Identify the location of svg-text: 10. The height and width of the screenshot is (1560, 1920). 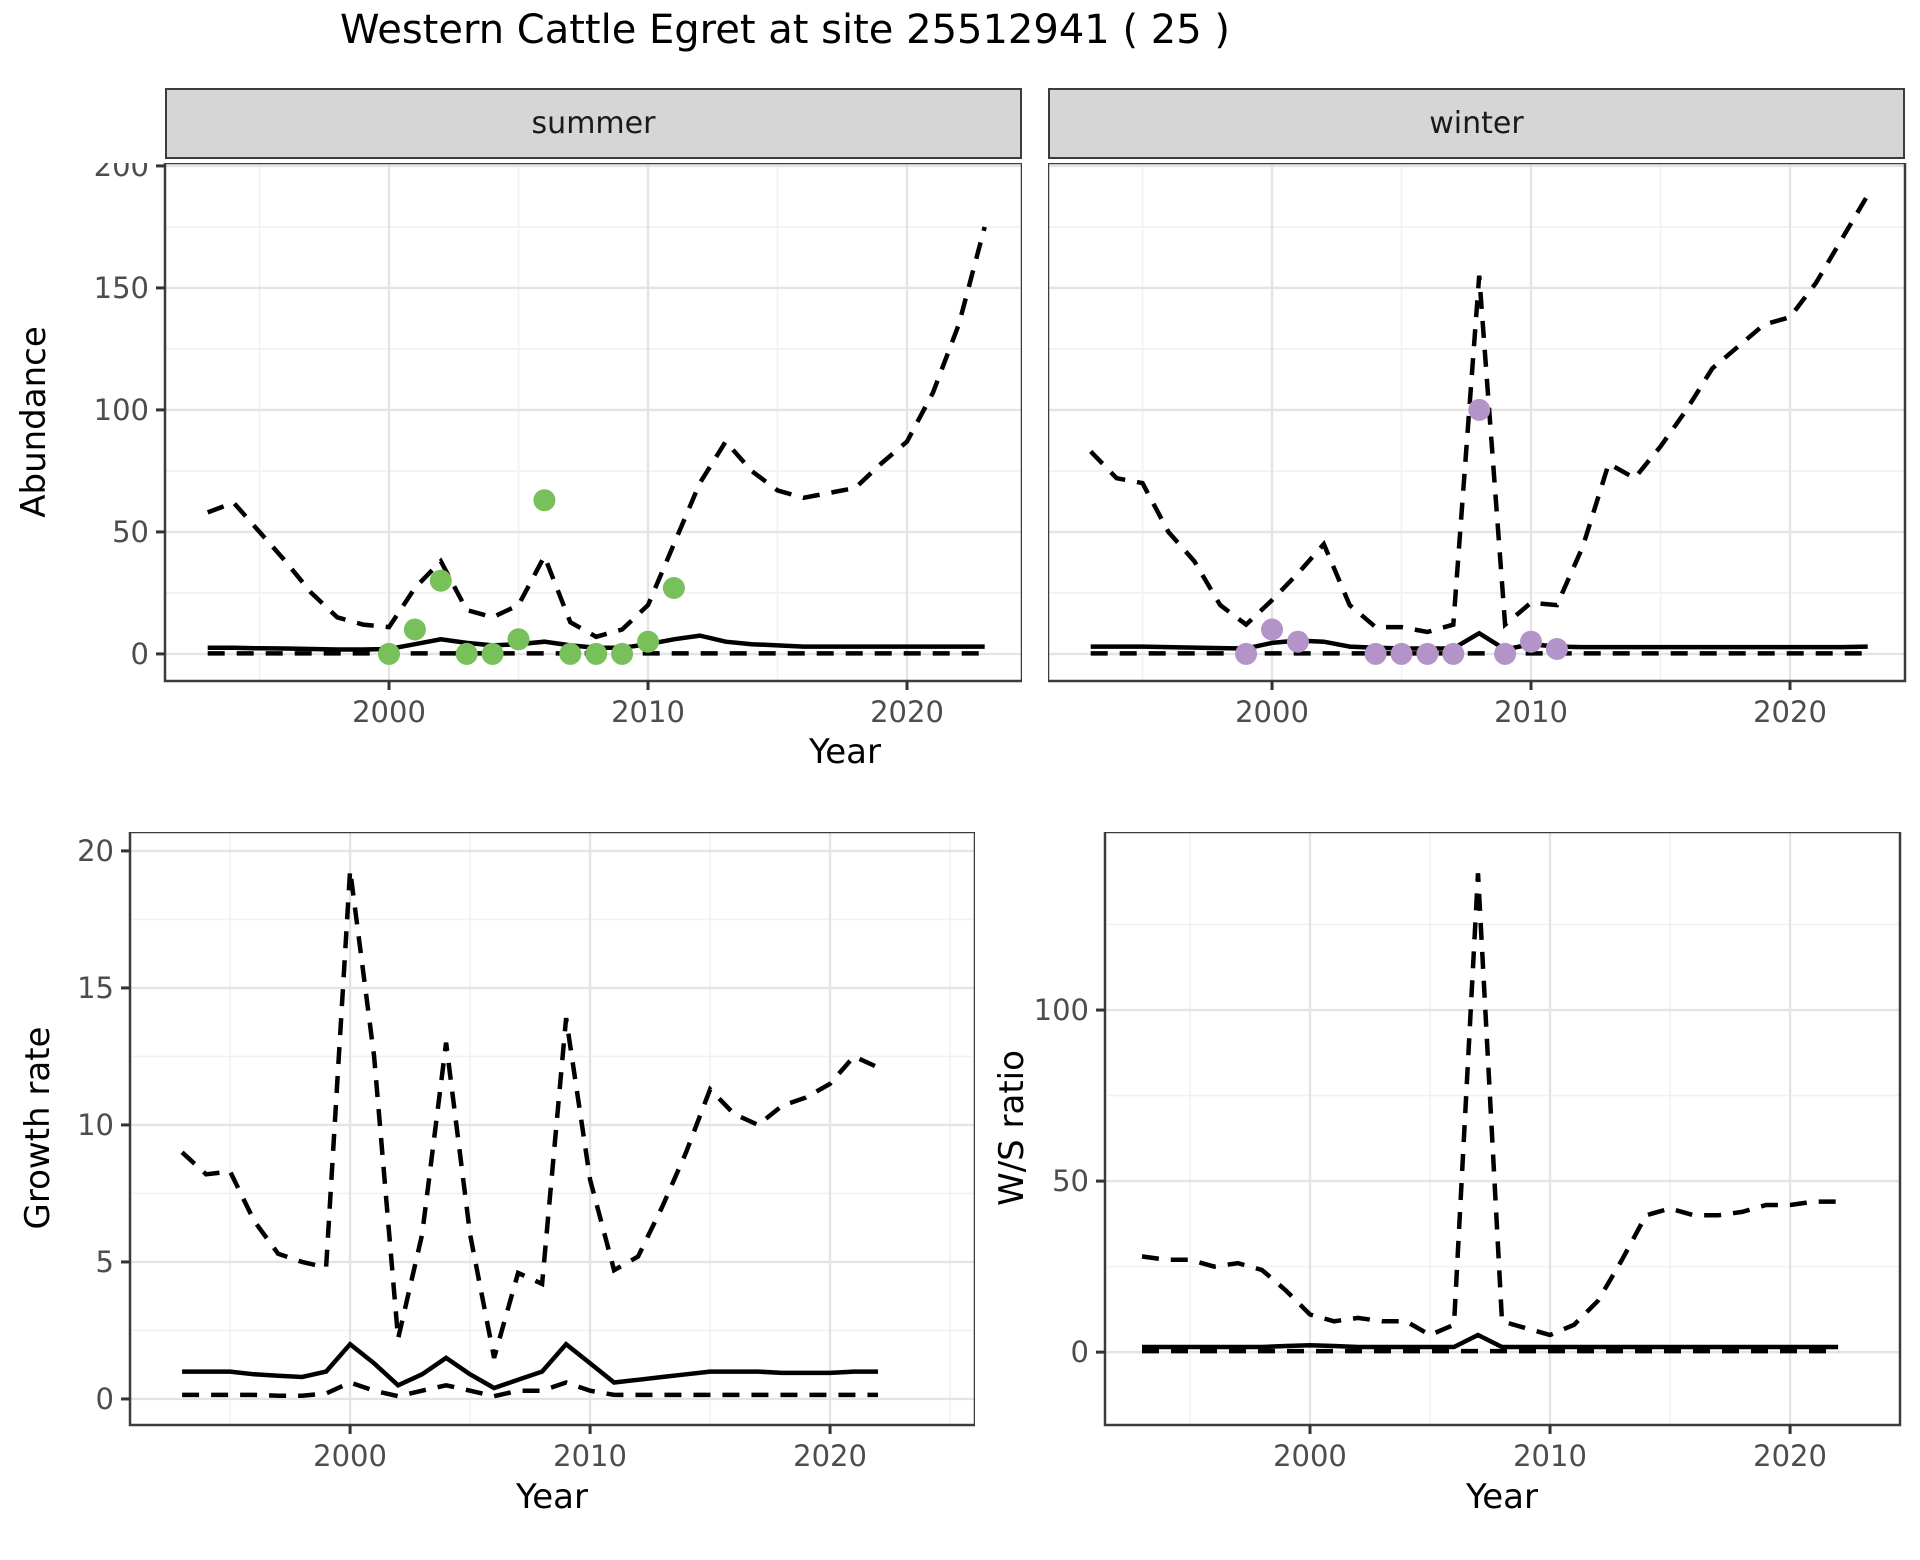
(95, 1125).